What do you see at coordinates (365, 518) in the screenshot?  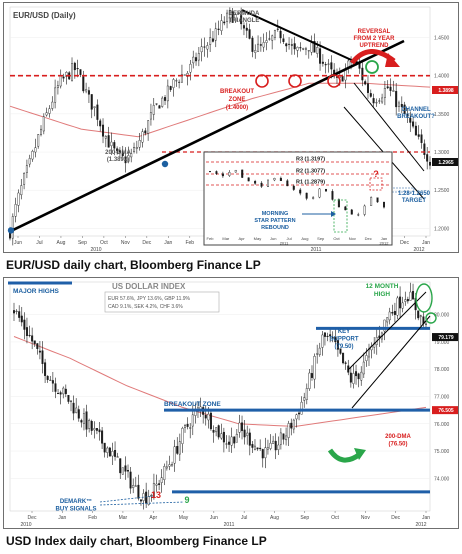 I see `usdx-x-tick-label: Nov` at bounding box center [365, 518].